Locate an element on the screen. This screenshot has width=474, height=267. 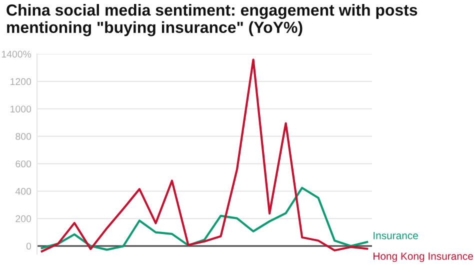
y-tick-label: 0 is located at coordinates (29, 246).